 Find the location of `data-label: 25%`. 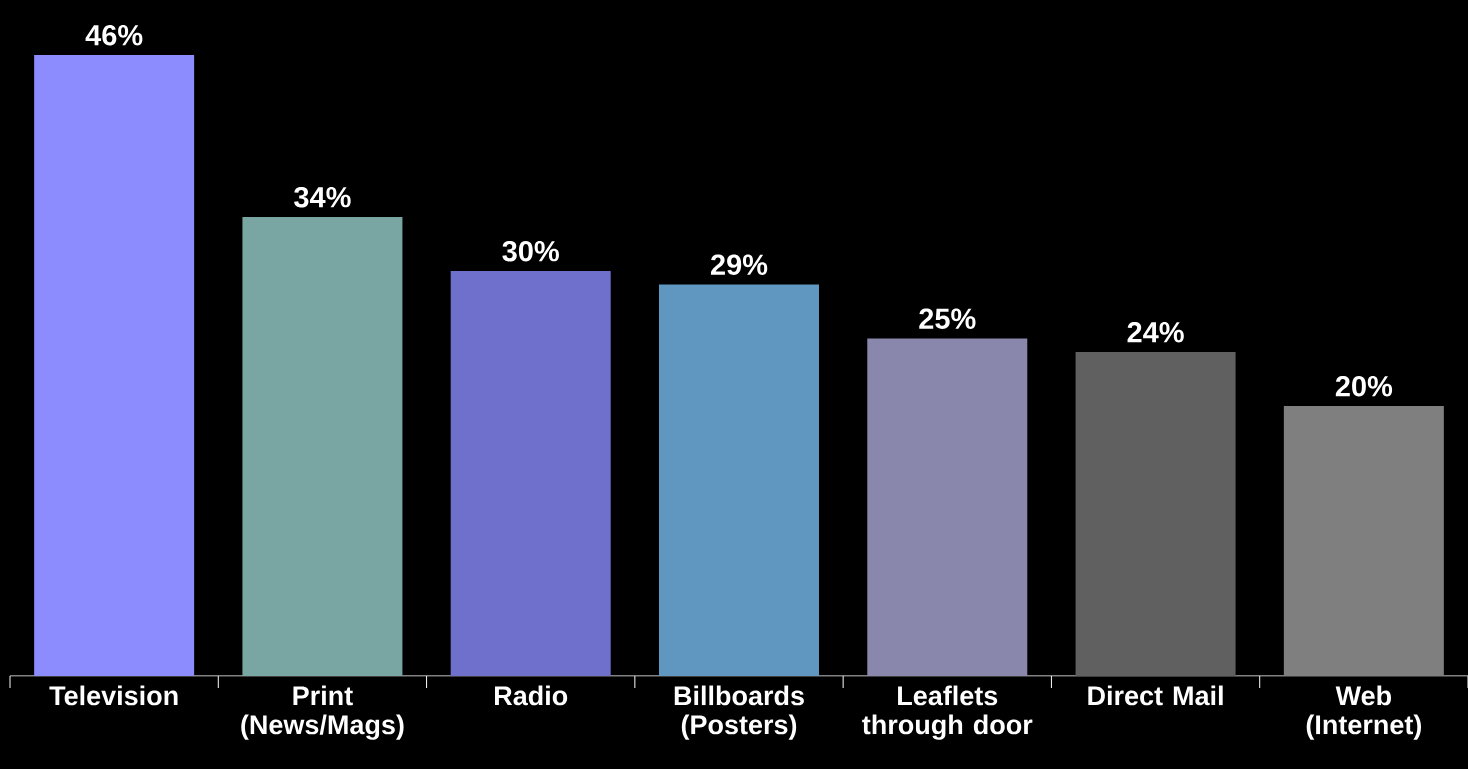

data-label: 25% is located at coordinates (947, 318).